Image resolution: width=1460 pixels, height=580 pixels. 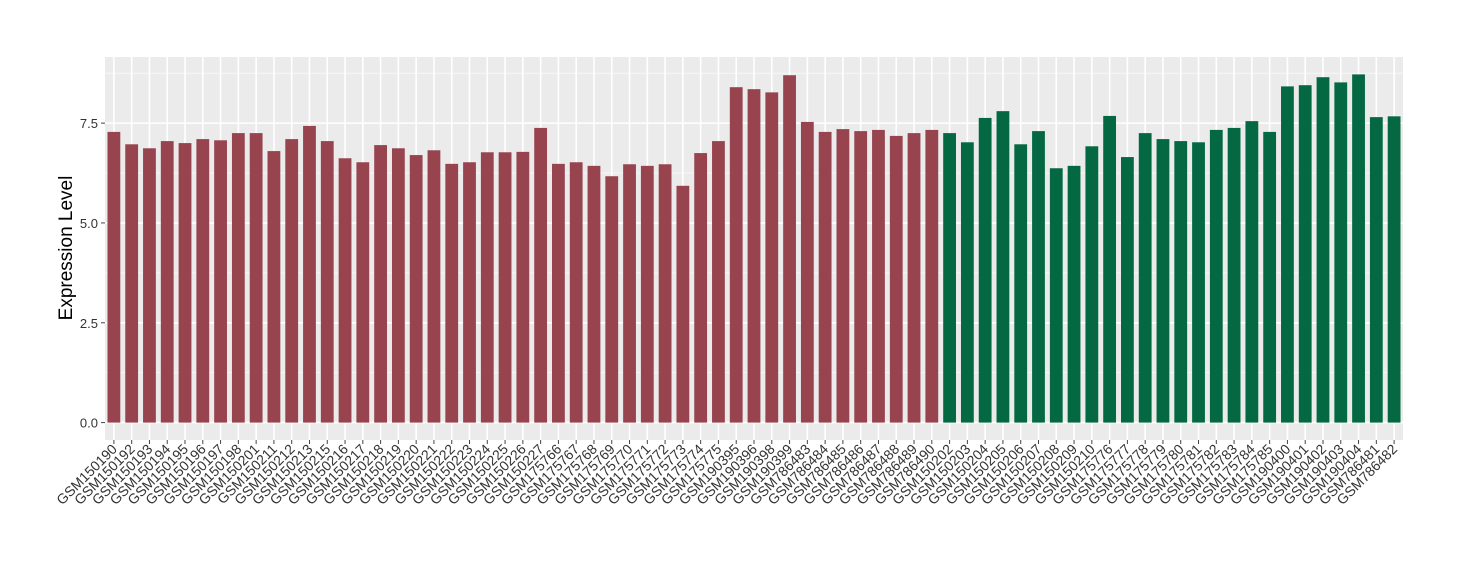 I want to click on y-tick-label: 2.5, so click(x=89, y=323).